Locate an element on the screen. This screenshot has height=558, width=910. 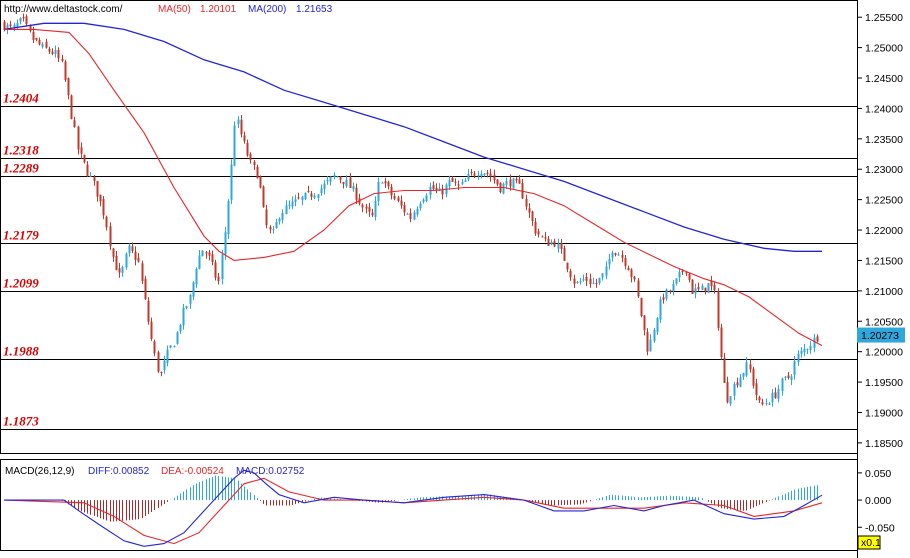
macd-scale-label: x0.1 is located at coordinates (871, 543).